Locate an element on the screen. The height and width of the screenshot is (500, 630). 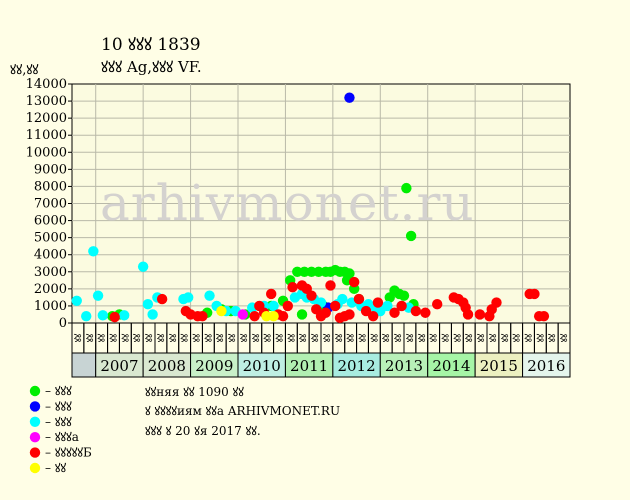
year-label: 2009 is located at coordinates (214, 366).